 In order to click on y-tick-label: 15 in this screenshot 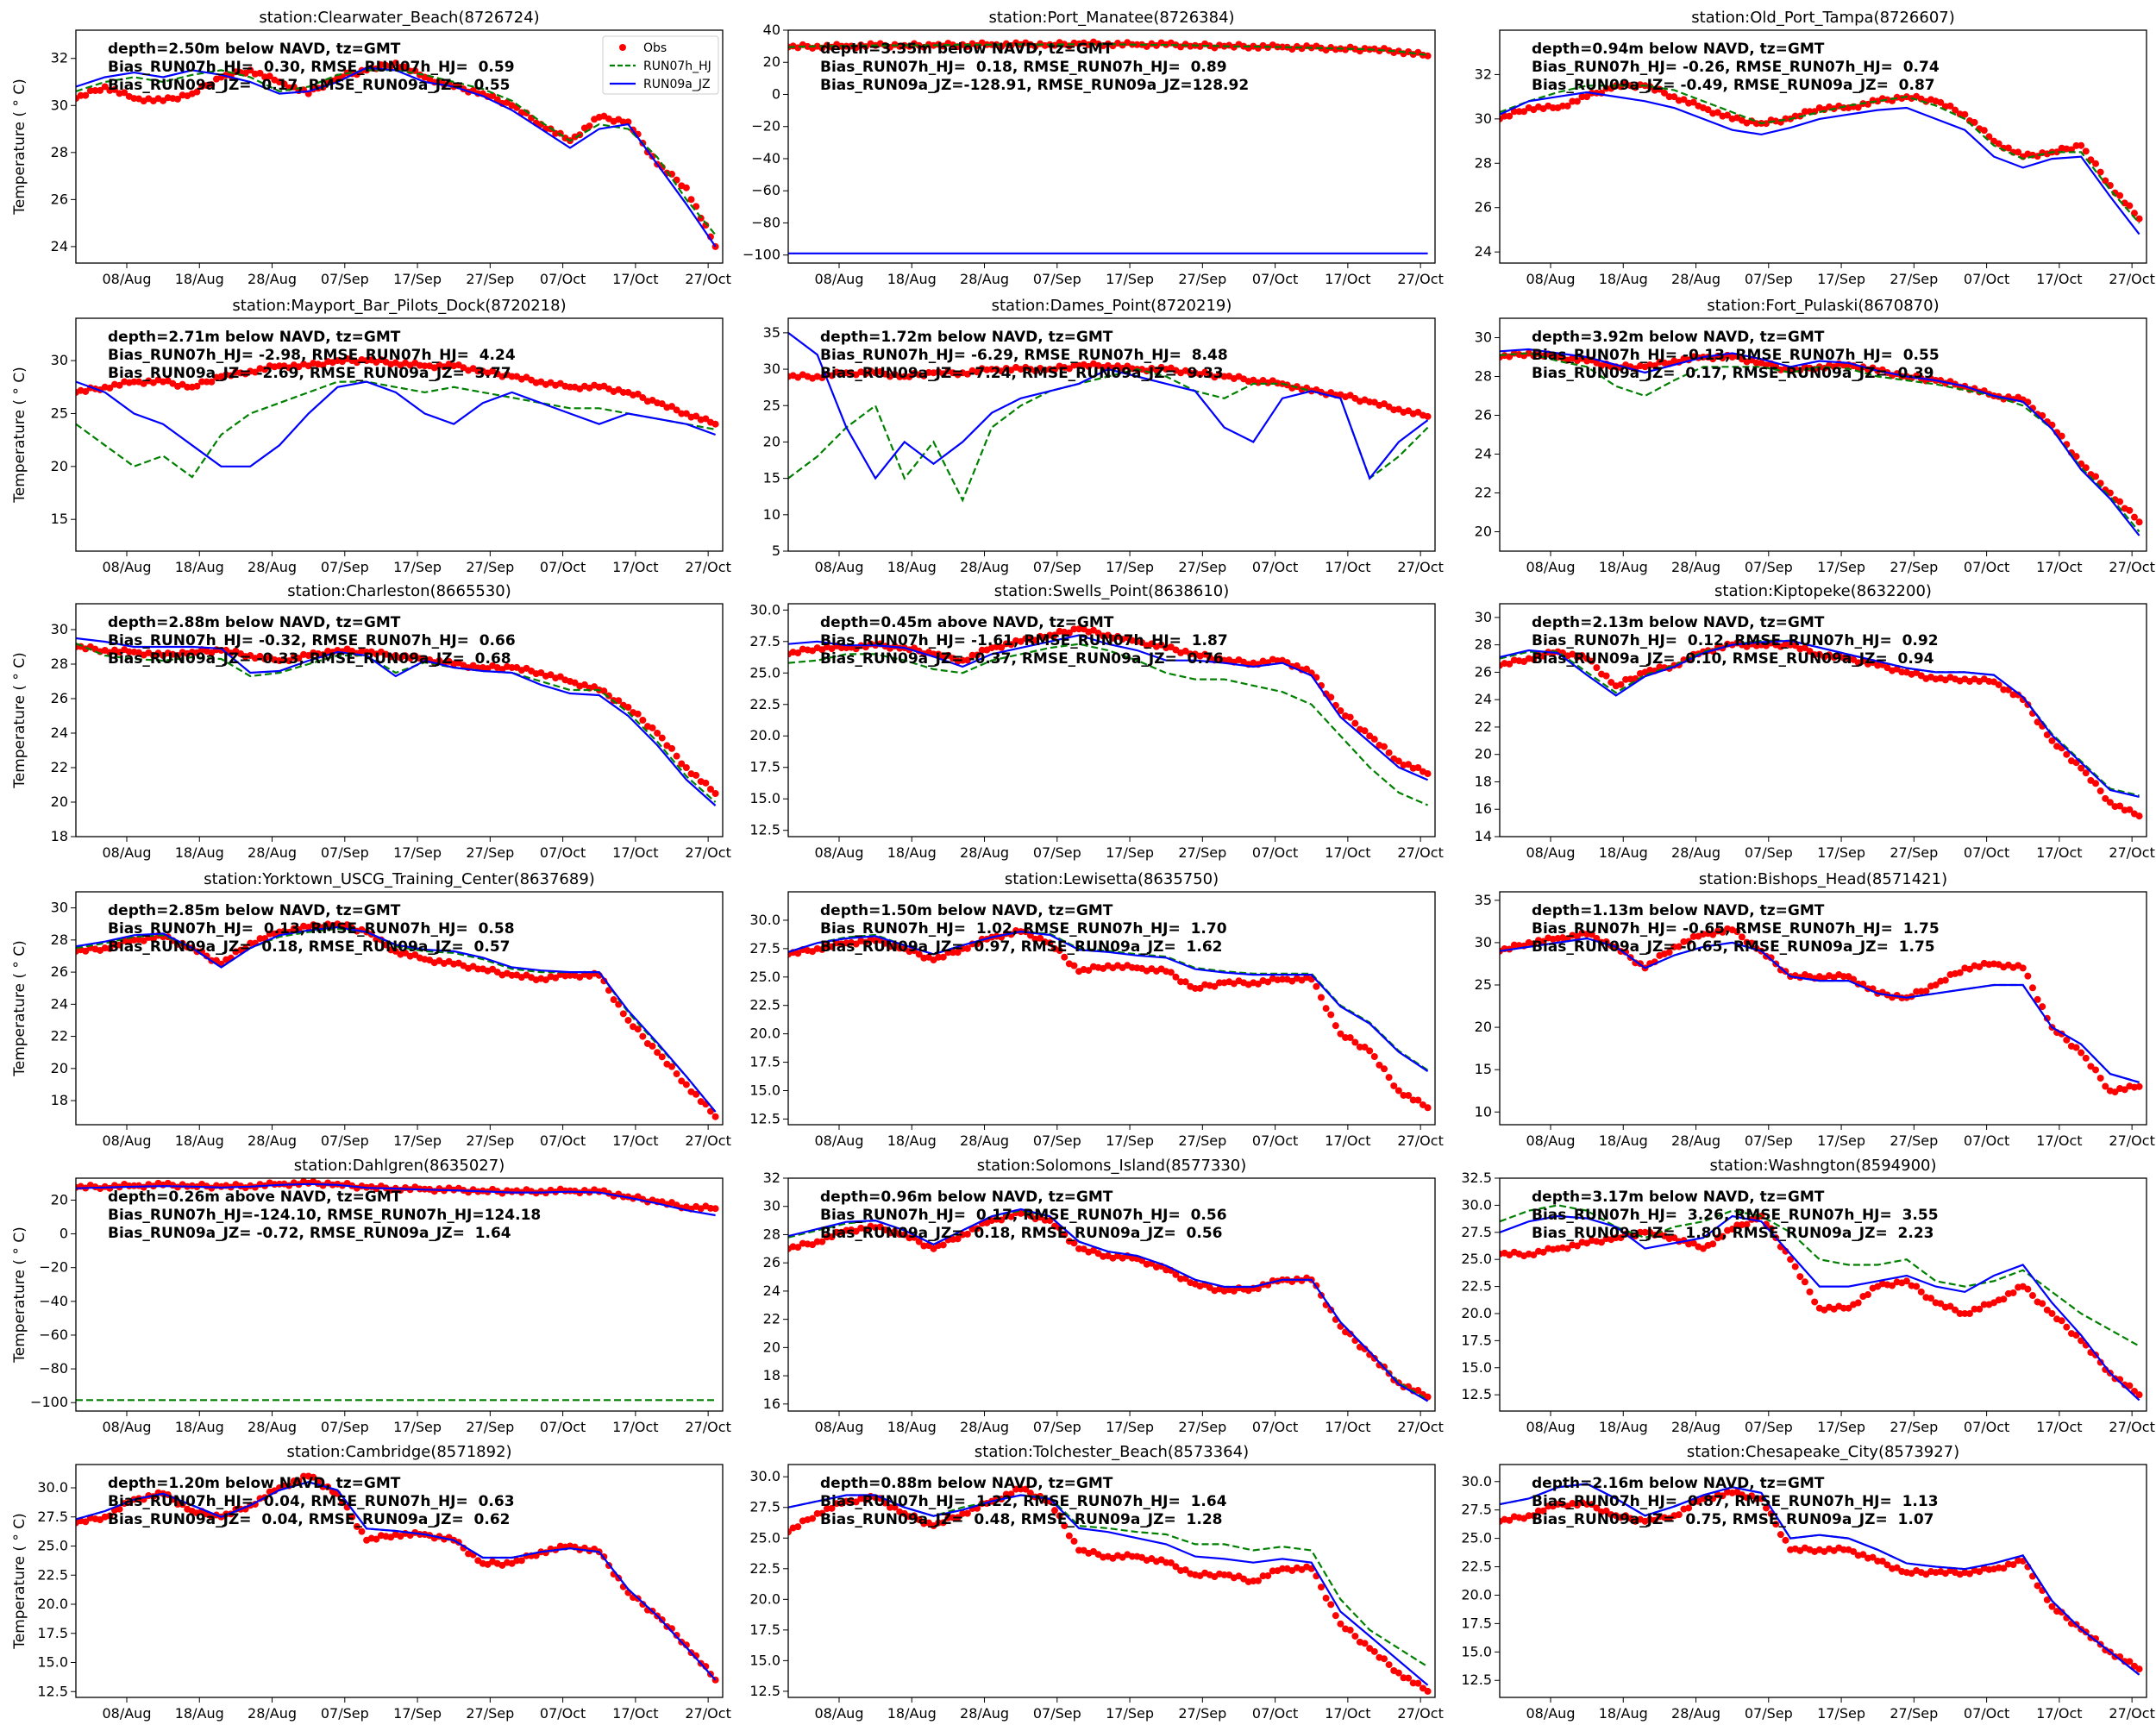, I will do `click(1483, 1069)`.